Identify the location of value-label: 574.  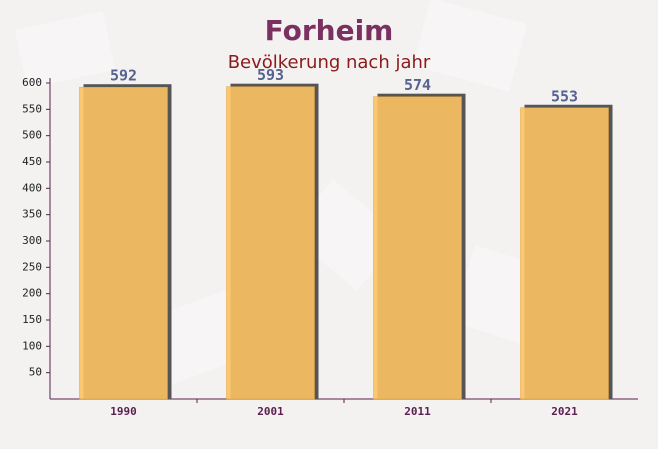
(417, 85).